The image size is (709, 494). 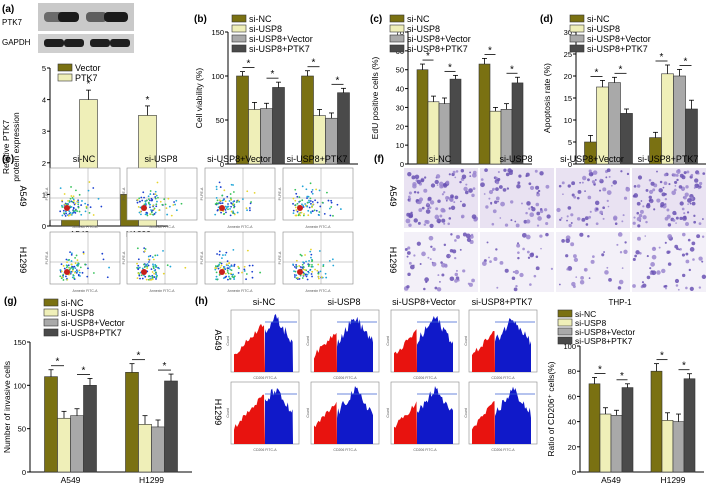 I want to click on panel-h-chart-legend-label: si-USP8, so click(x=590, y=323).